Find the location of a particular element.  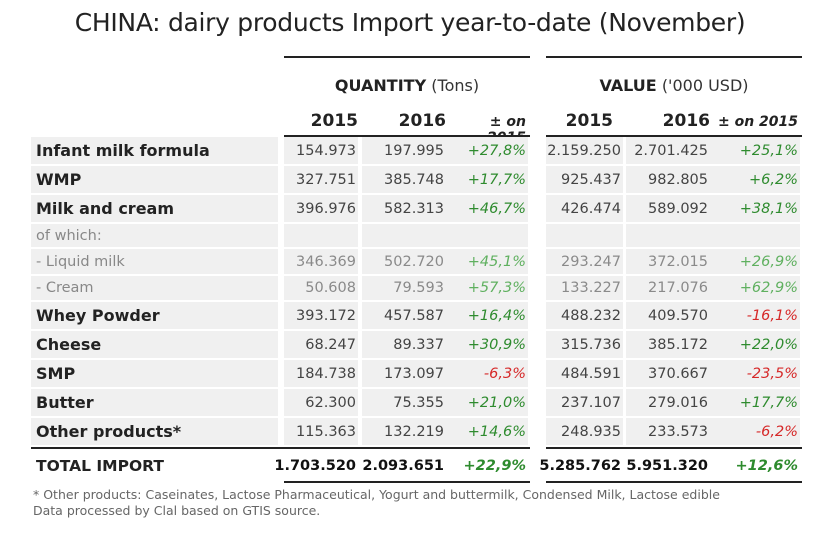

row-label: Other products* is located at coordinates (154, 431).